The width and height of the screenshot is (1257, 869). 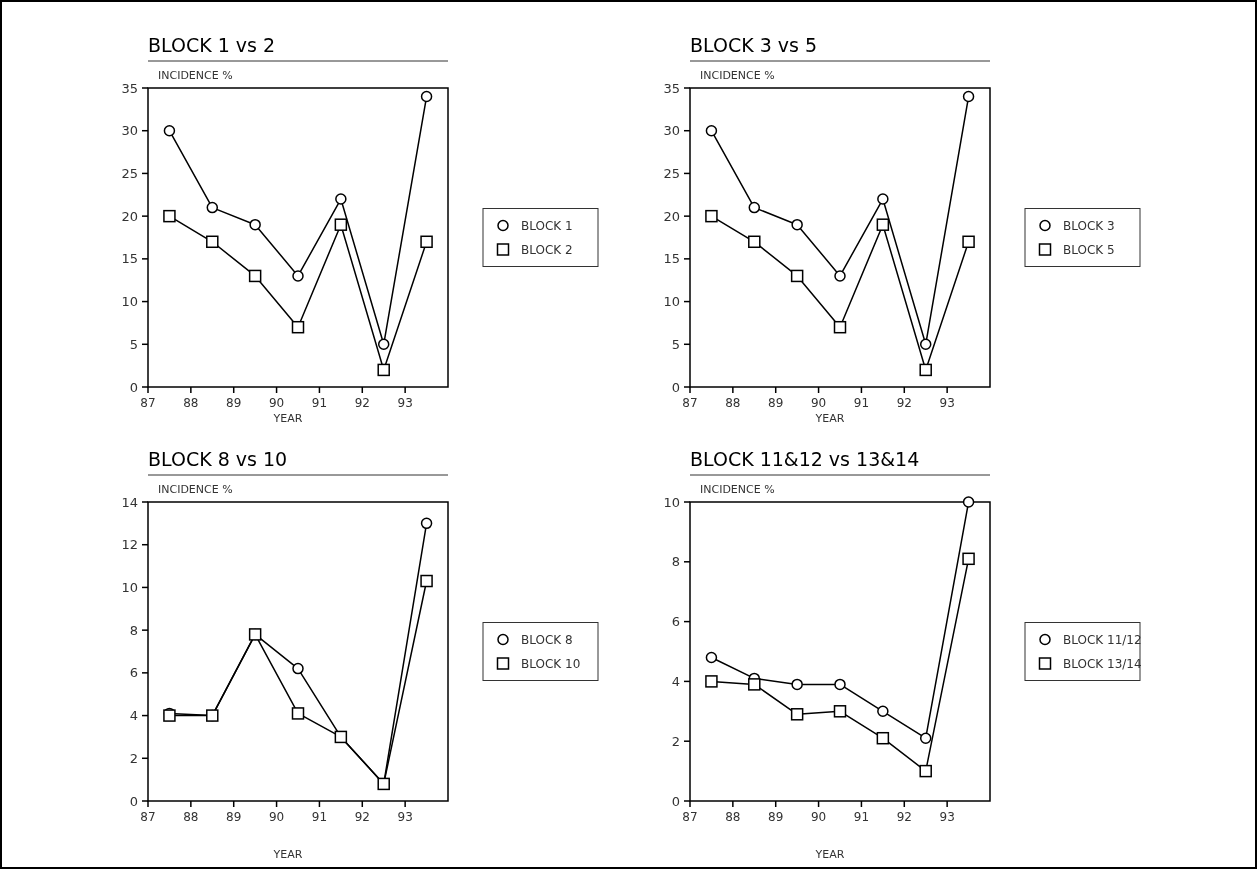 What do you see at coordinates (547, 225) in the screenshot?
I see `legend-label: BLOCK 1` at bounding box center [547, 225].